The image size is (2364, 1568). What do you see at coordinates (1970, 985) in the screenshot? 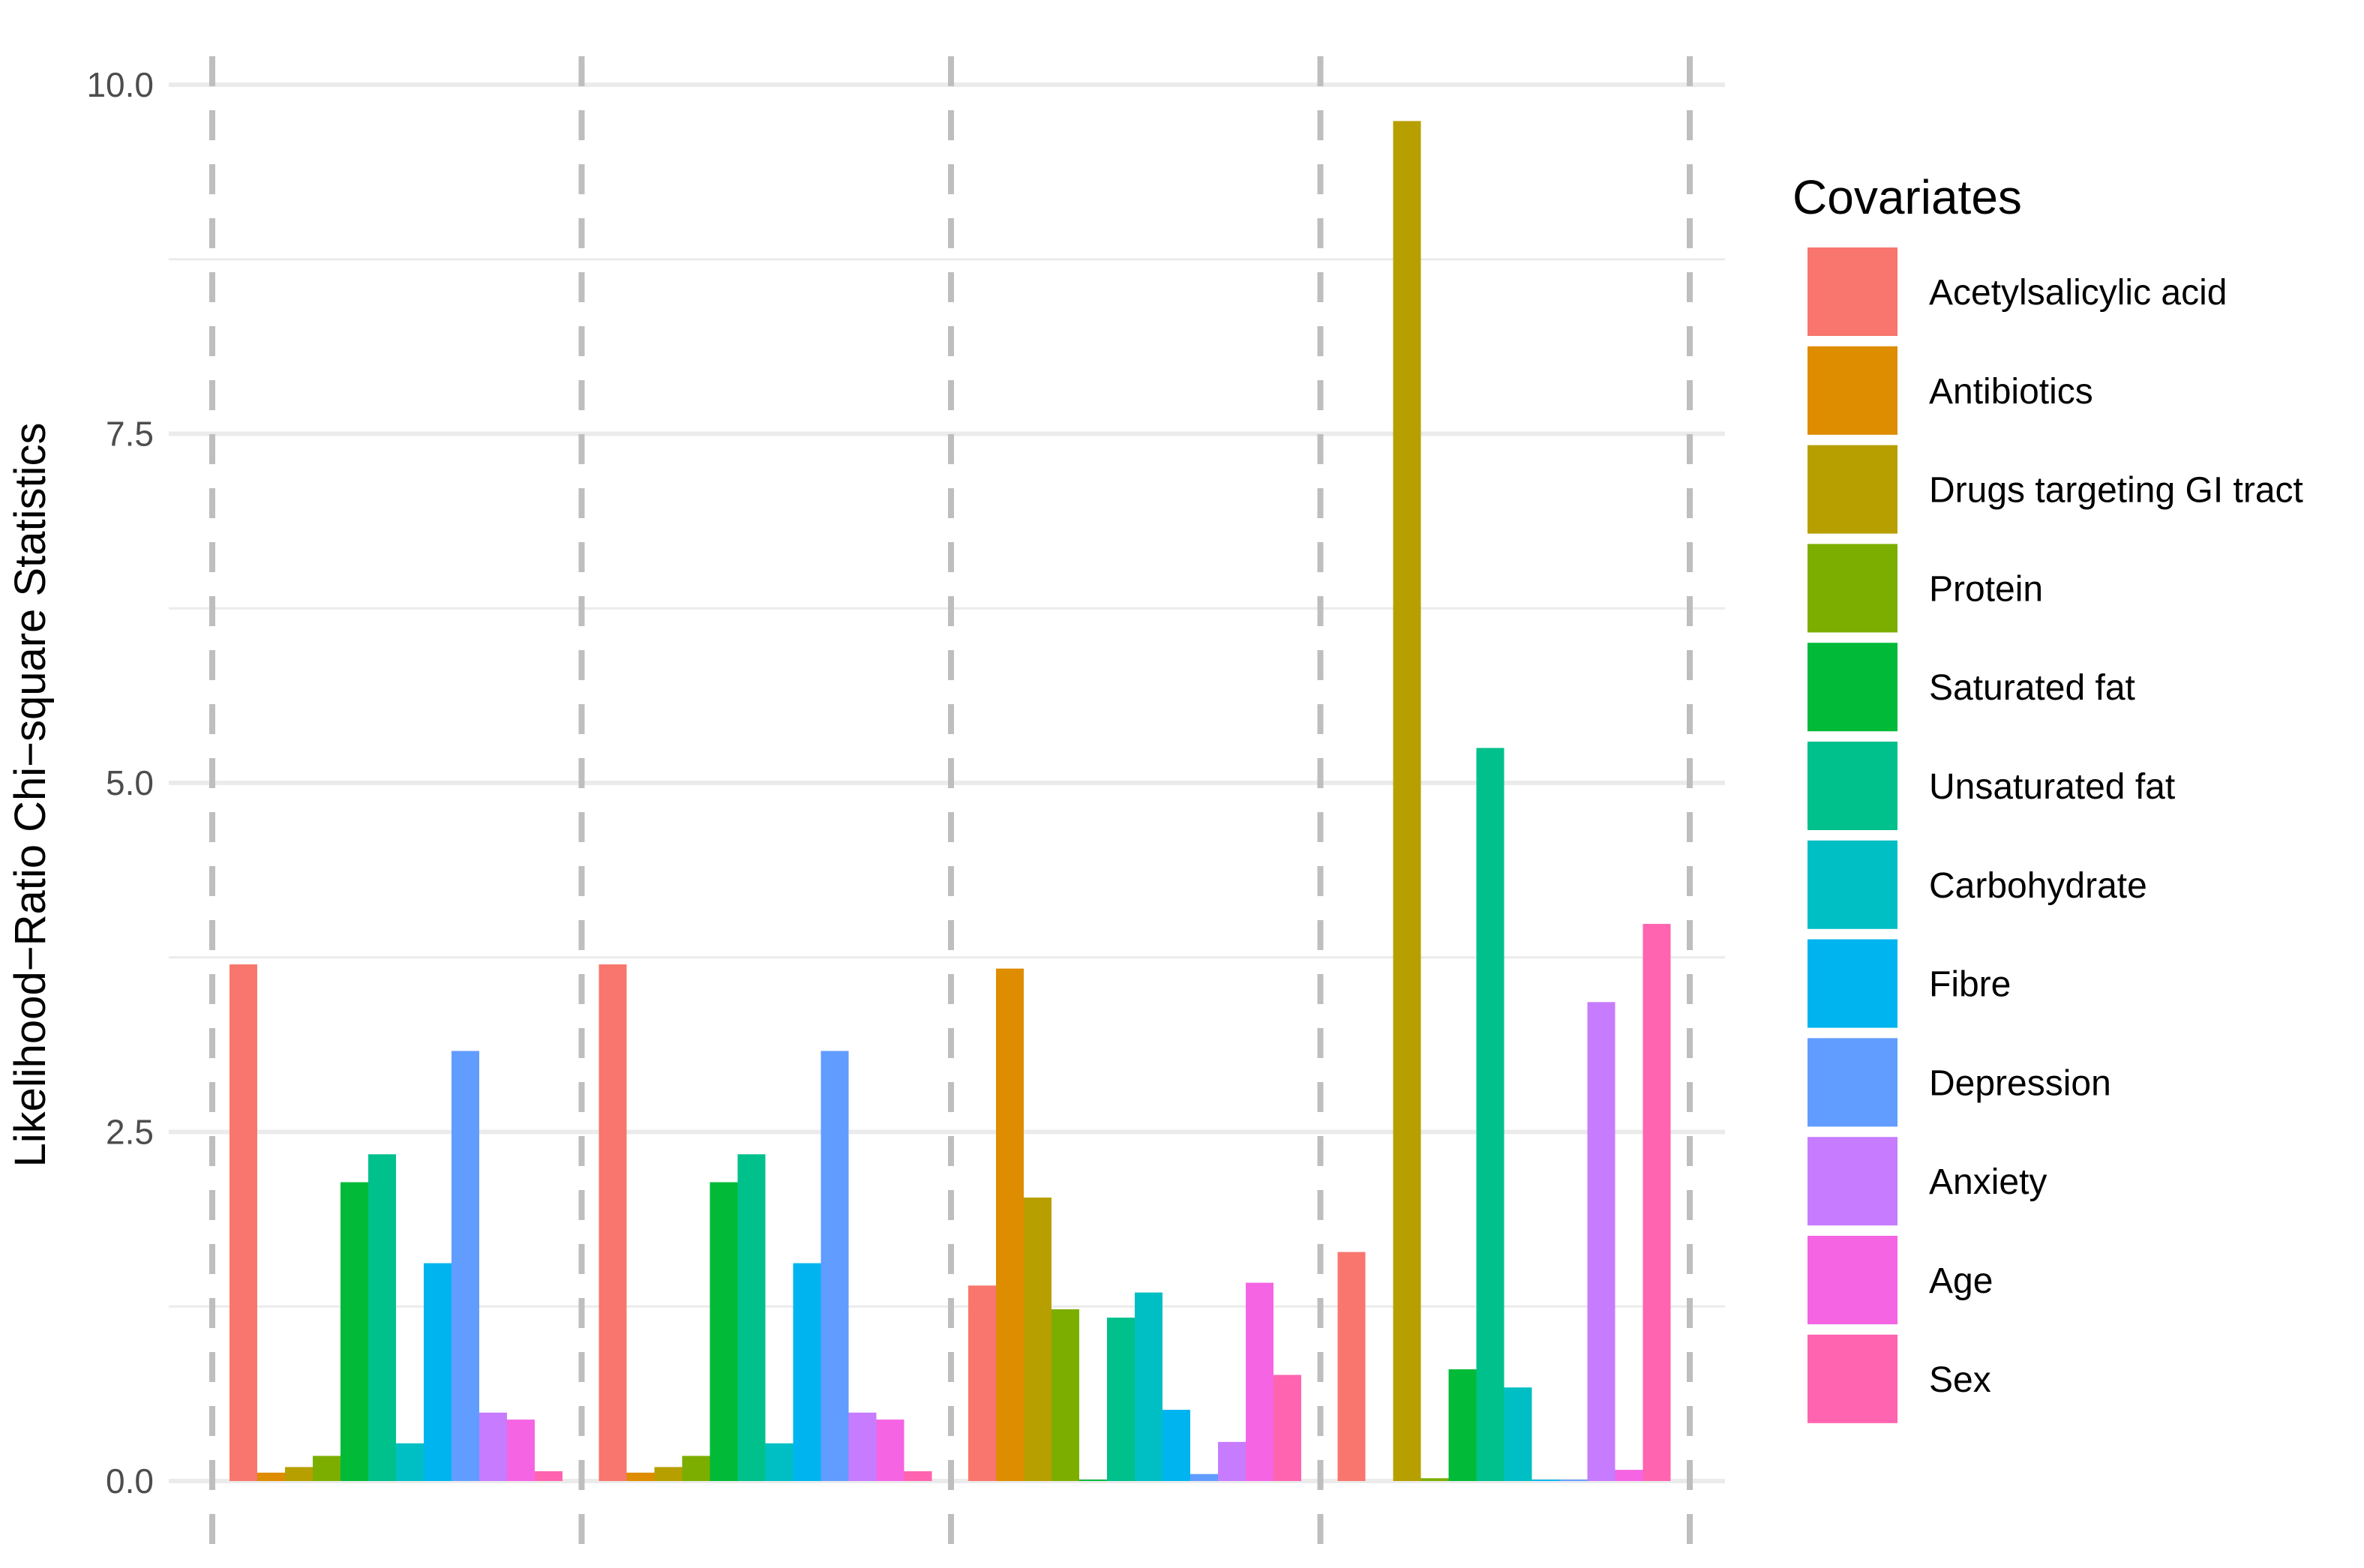
I see `legend-label: Fibre` at bounding box center [1970, 985].